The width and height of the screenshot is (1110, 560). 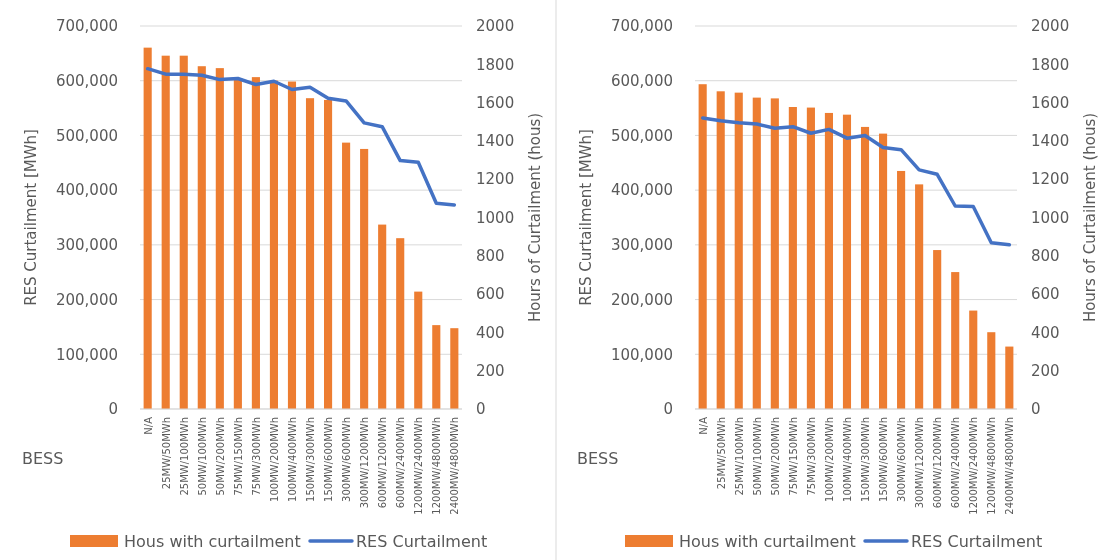 What do you see at coordinates (166, 453) in the screenshot?
I see `x-tick-label: 25MW/50MWh` at bounding box center [166, 453].